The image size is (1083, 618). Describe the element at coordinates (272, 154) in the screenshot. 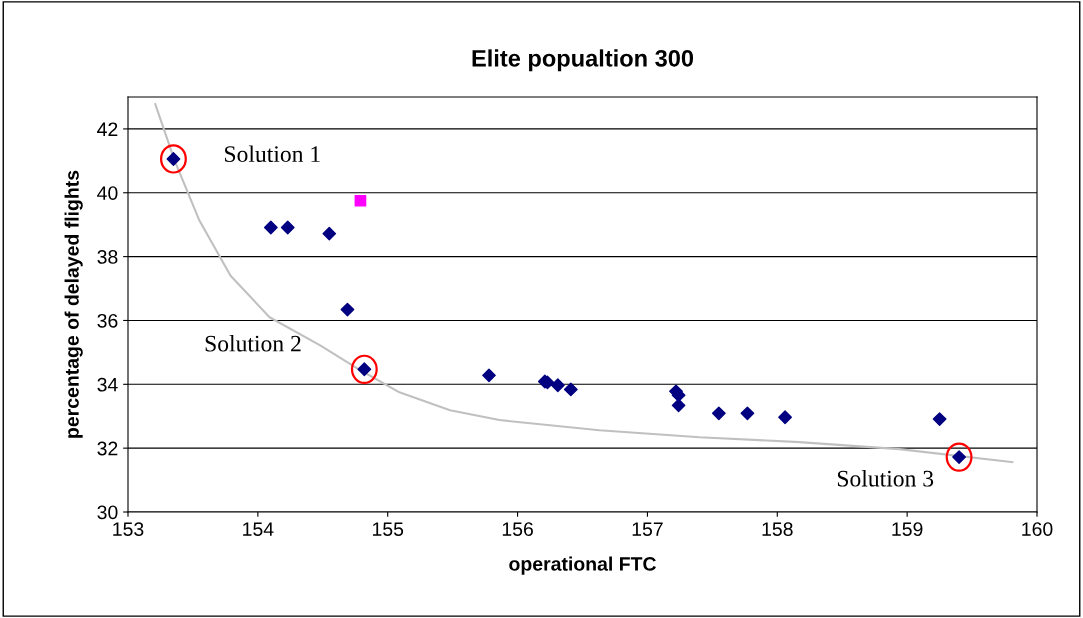

I see `annotation: Solution 1` at that location.